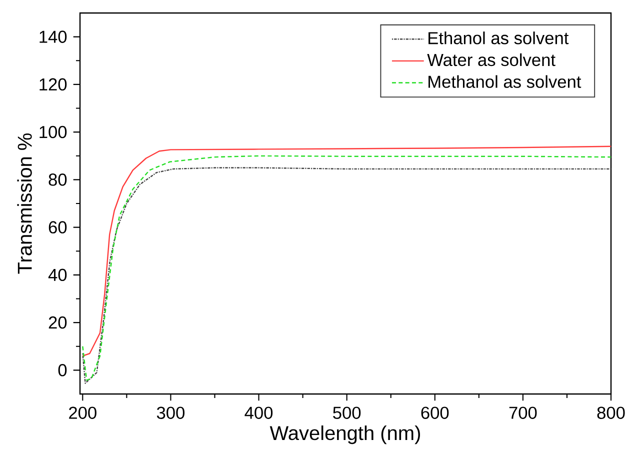 The image size is (628, 452). I want to click on x-tick-label: 300, so click(170, 412).